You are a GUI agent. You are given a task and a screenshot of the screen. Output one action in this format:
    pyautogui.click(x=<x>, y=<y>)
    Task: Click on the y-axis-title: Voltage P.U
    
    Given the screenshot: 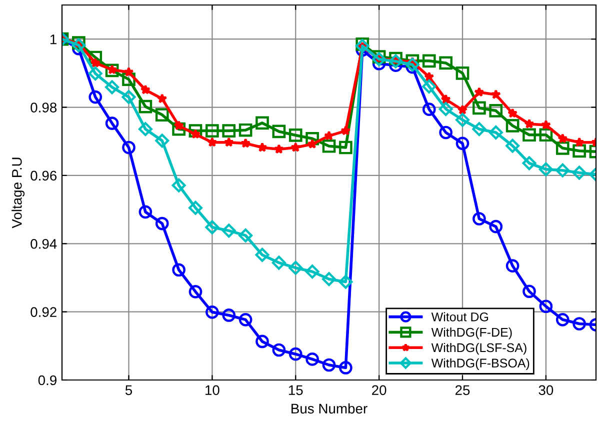 What is the action you would take?
    pyautogui.click(x=18, y=193)
    